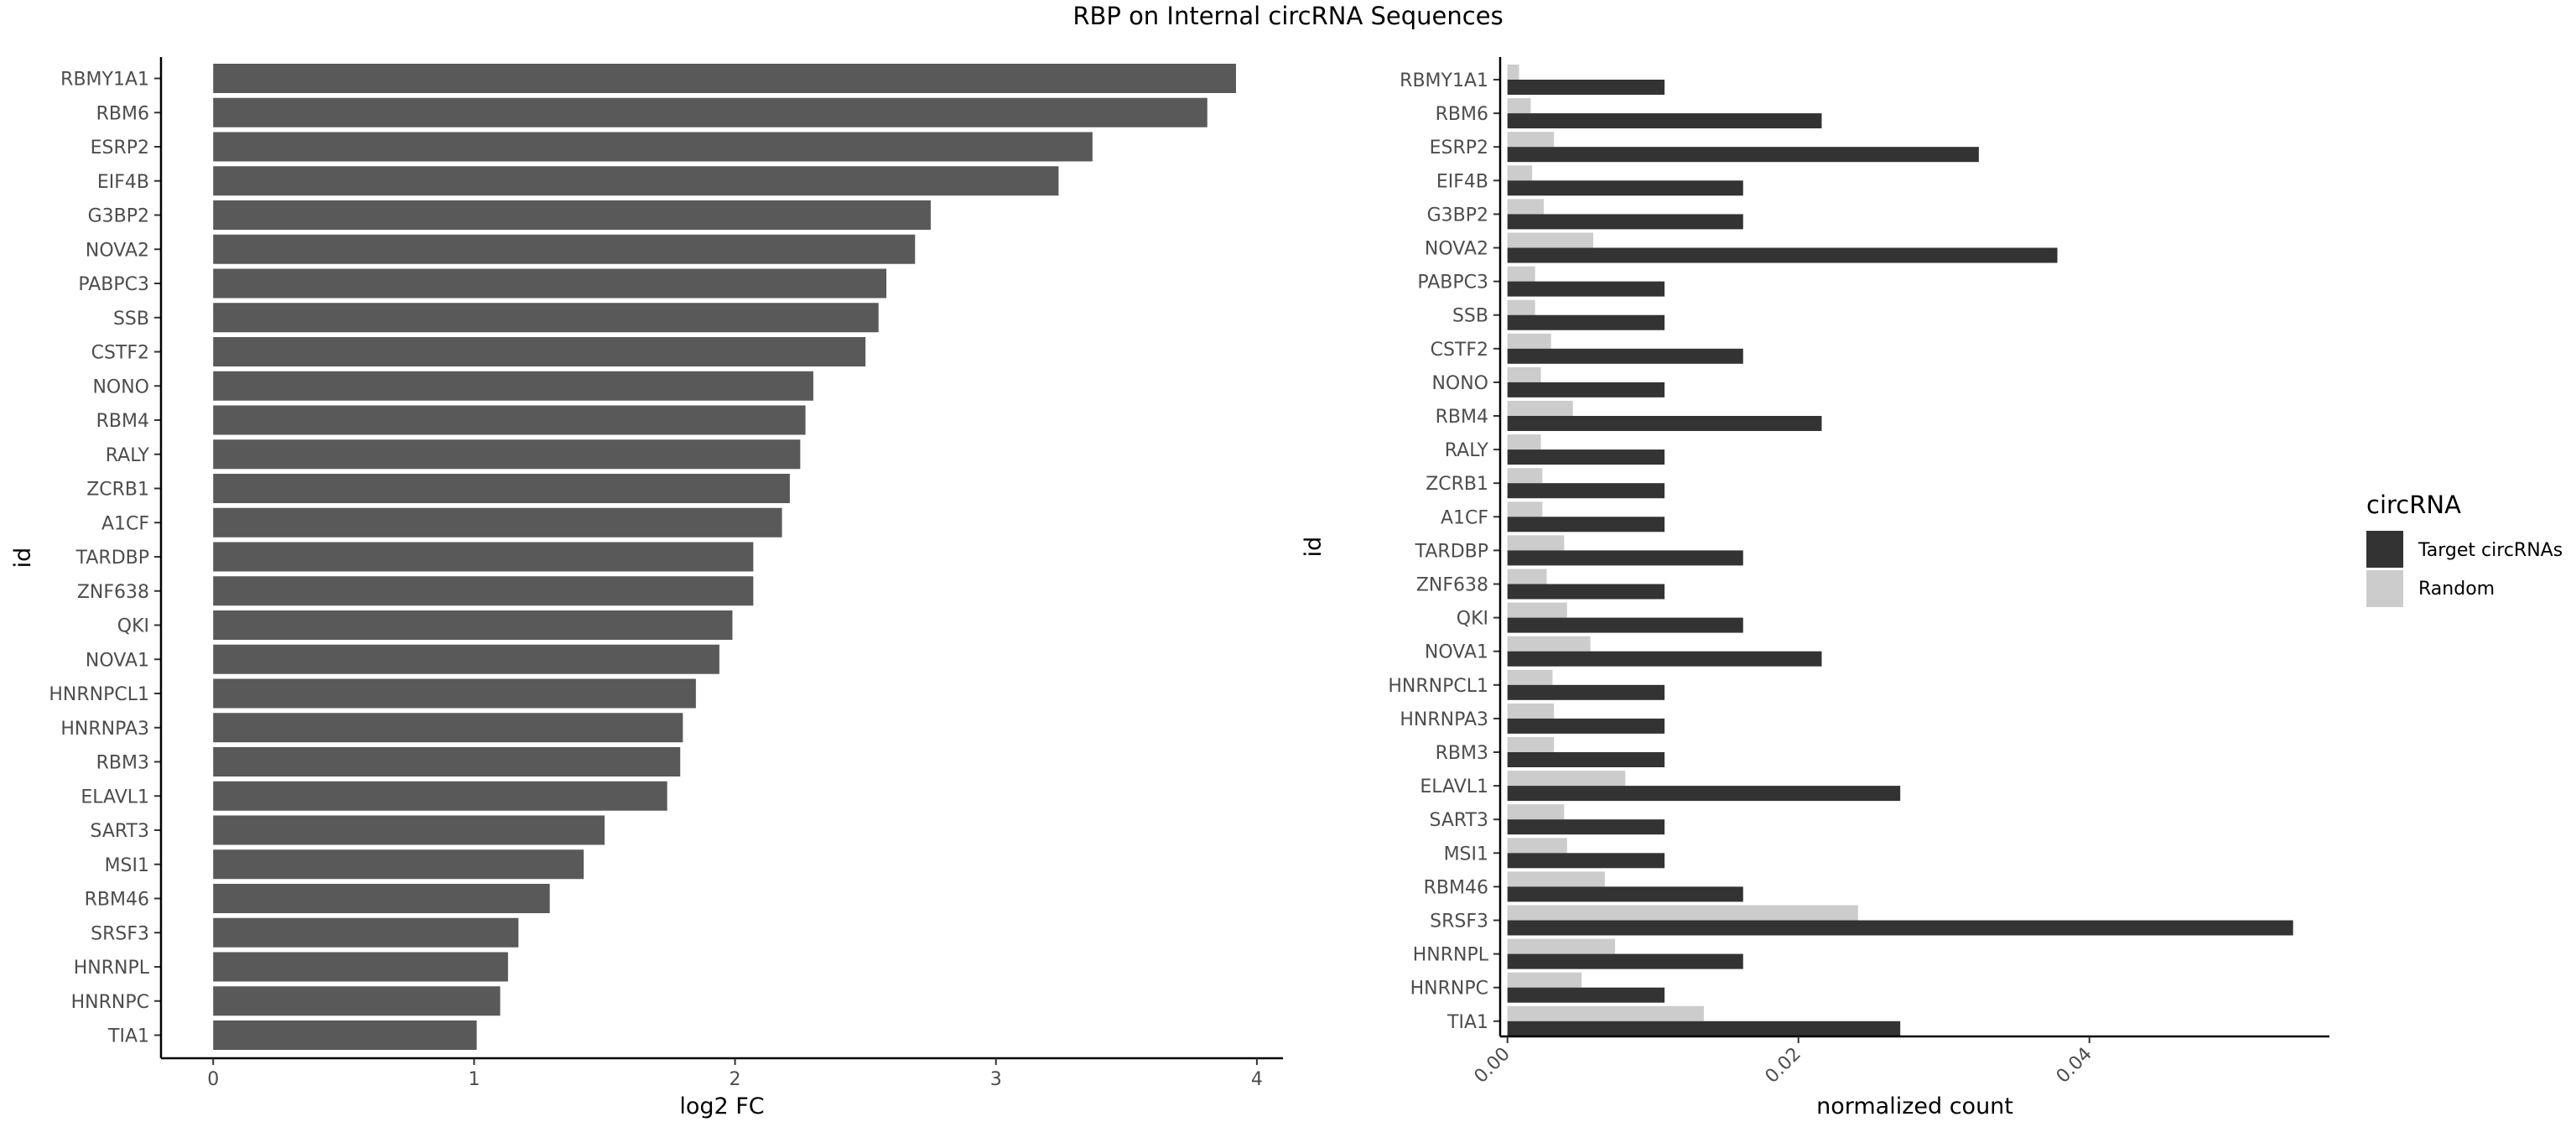 The width and height of the screenshot is (2576, 1127). I want to click on bar-random-hnrnpl, so click(1561, 946).